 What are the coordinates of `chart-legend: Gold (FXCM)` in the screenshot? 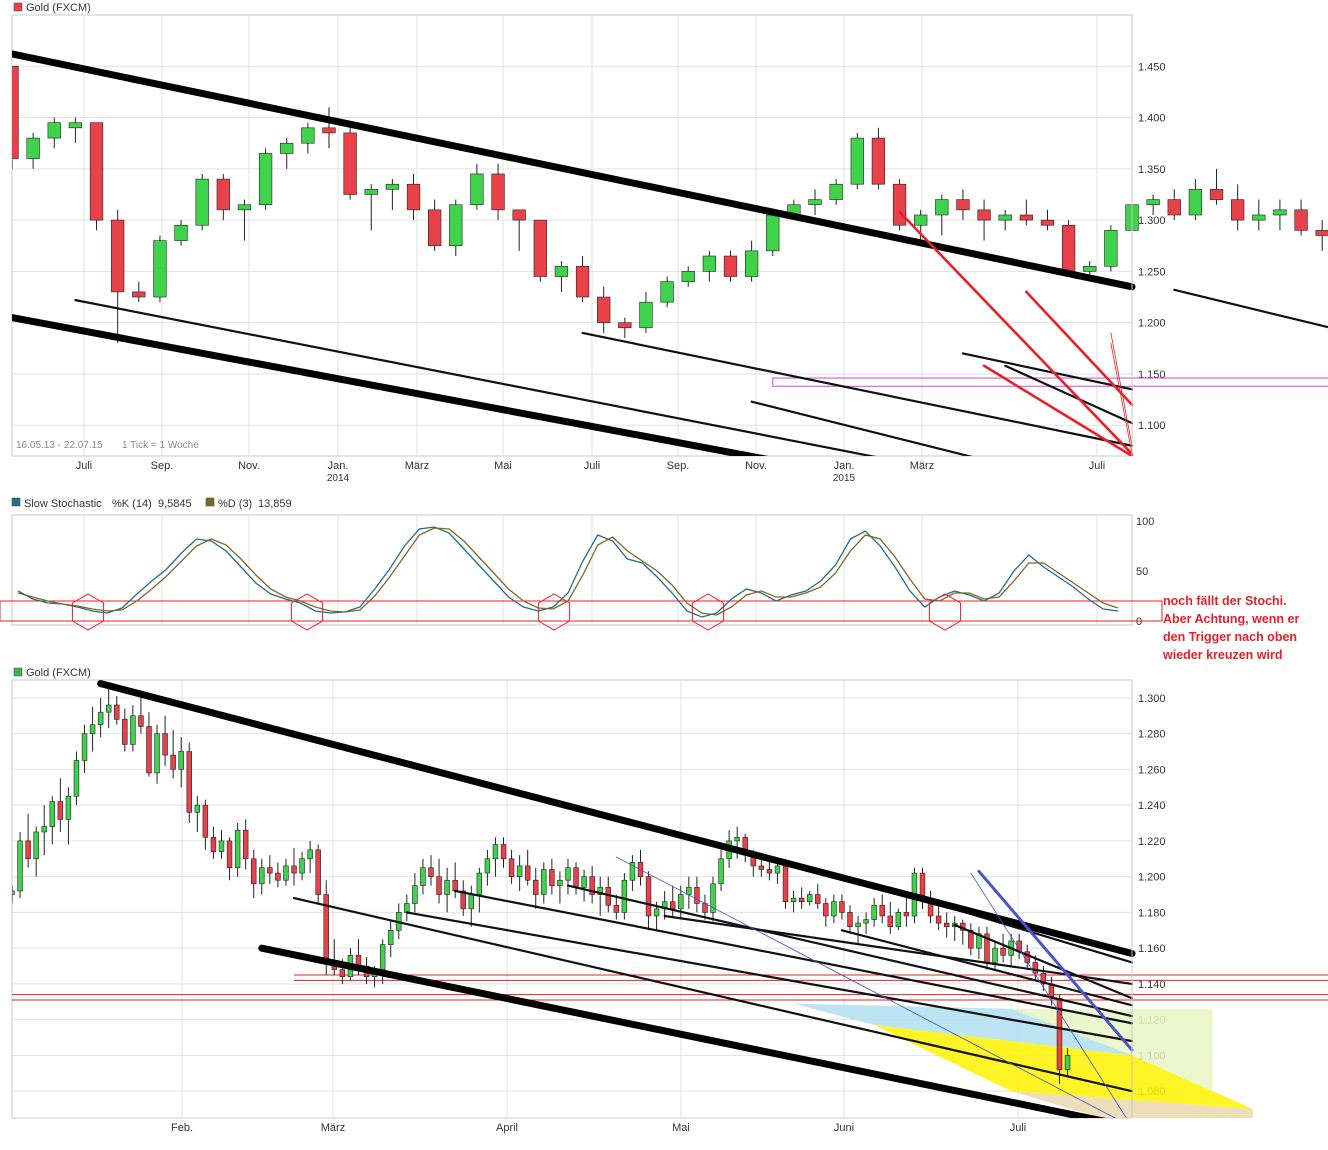 It's located at (58, 8).